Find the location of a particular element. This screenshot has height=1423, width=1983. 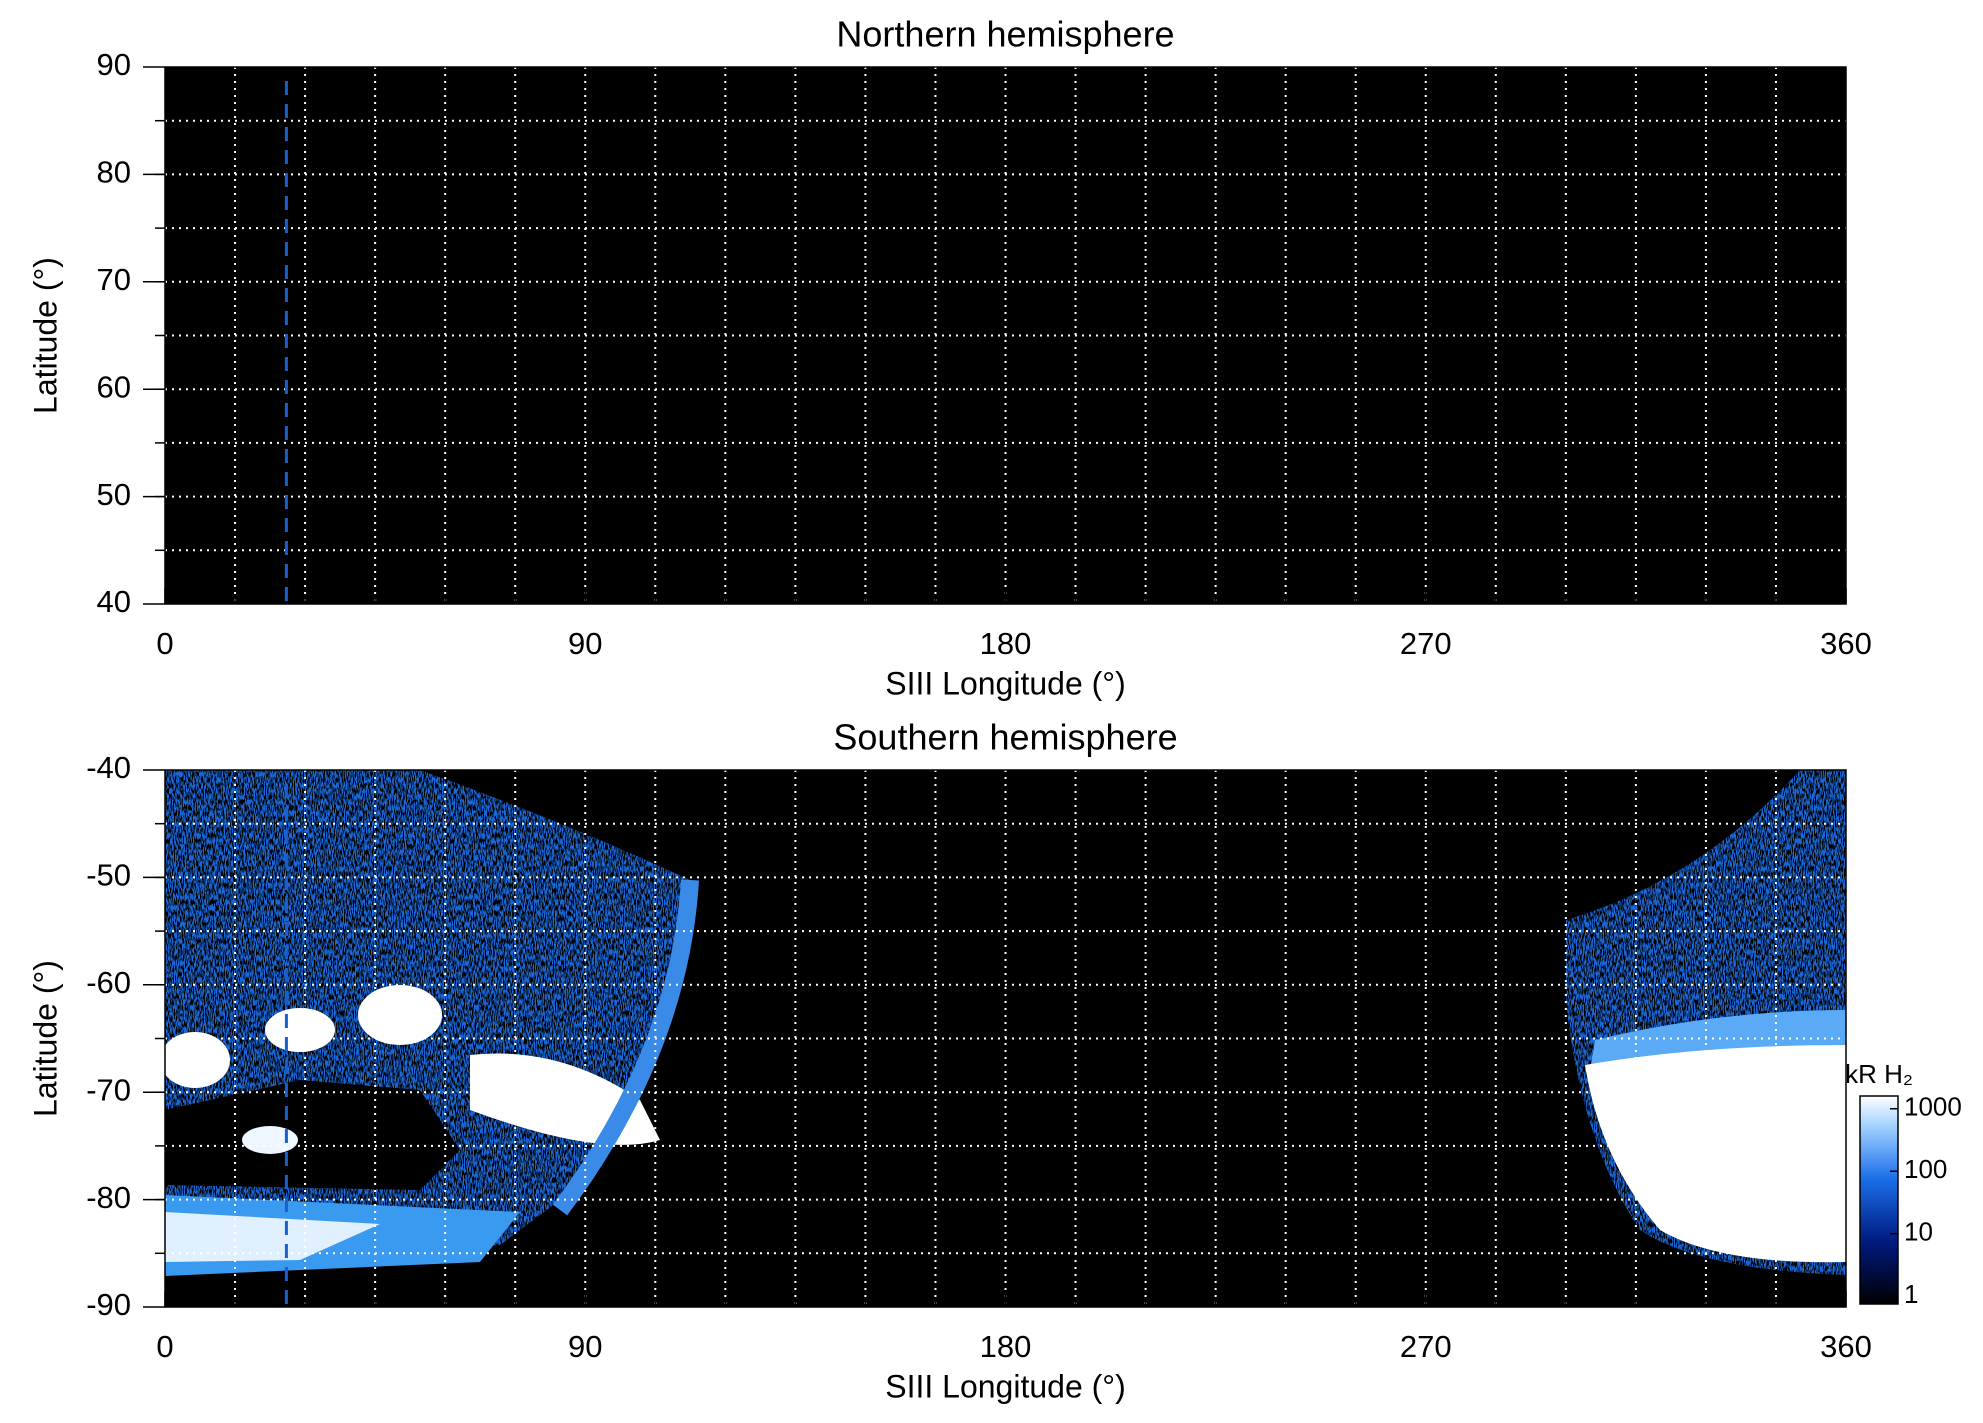

y-tick-label: 70 is located at coordinates (114, 279).